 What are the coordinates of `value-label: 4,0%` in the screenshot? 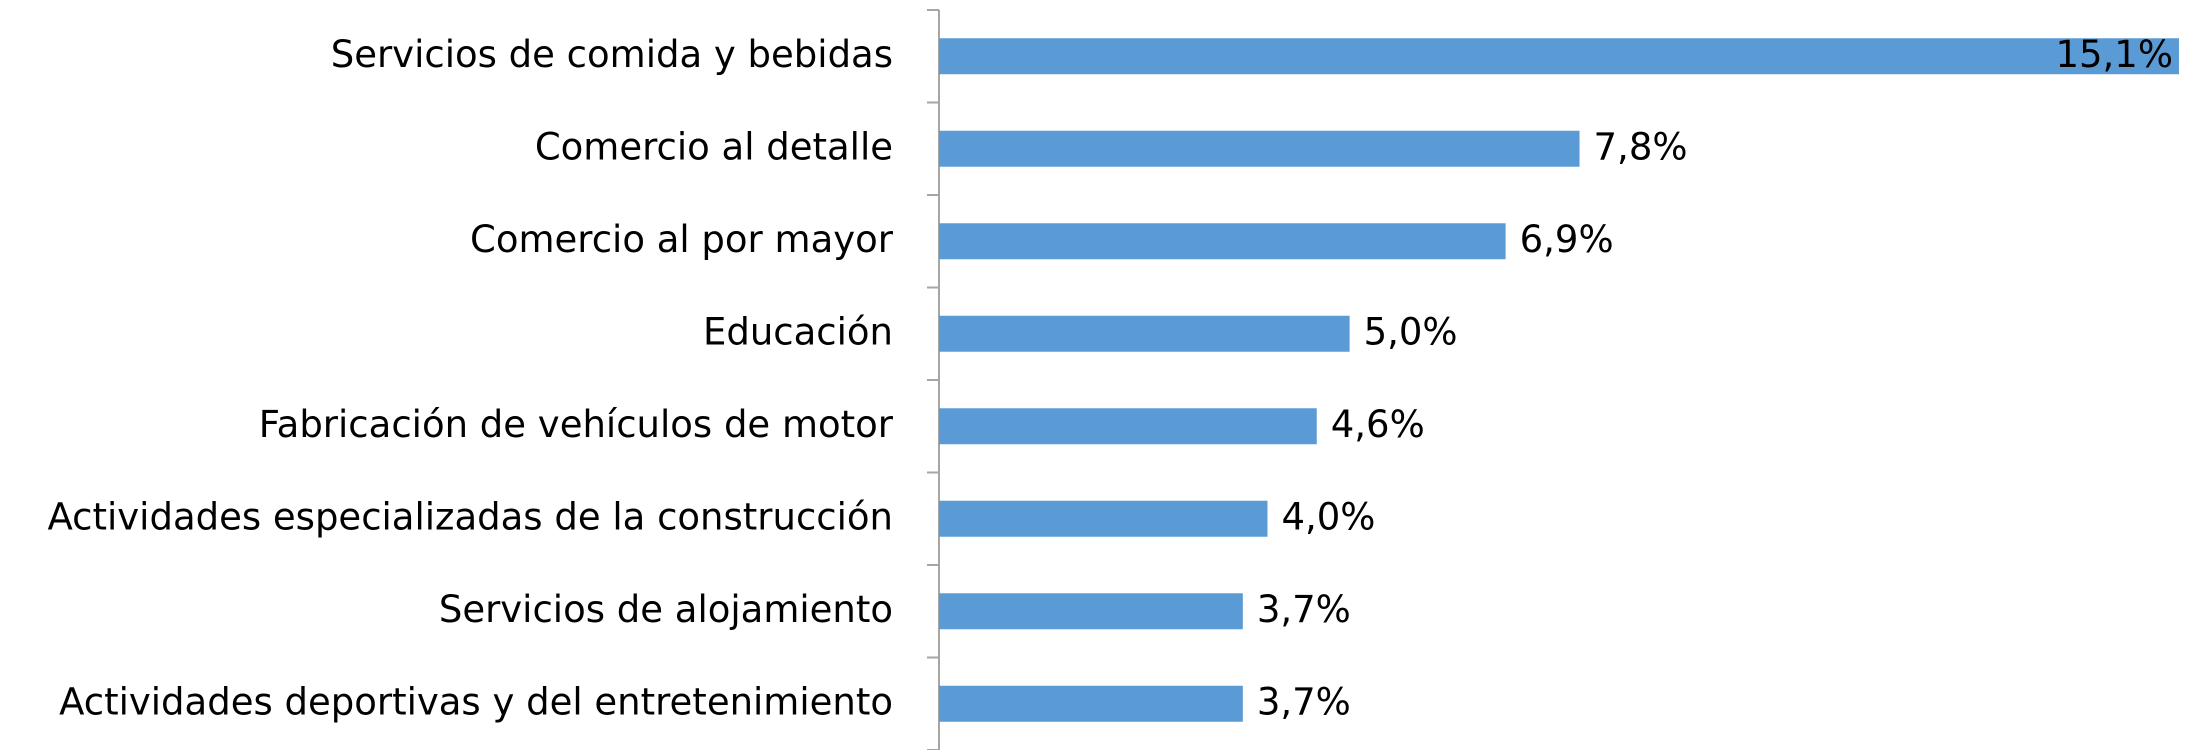 It's located at (1328, 516).